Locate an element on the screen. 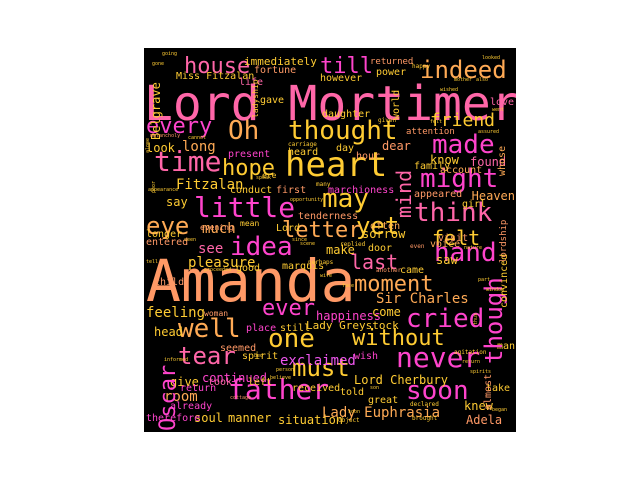  word-say: say is located at coordinates (177, 202).